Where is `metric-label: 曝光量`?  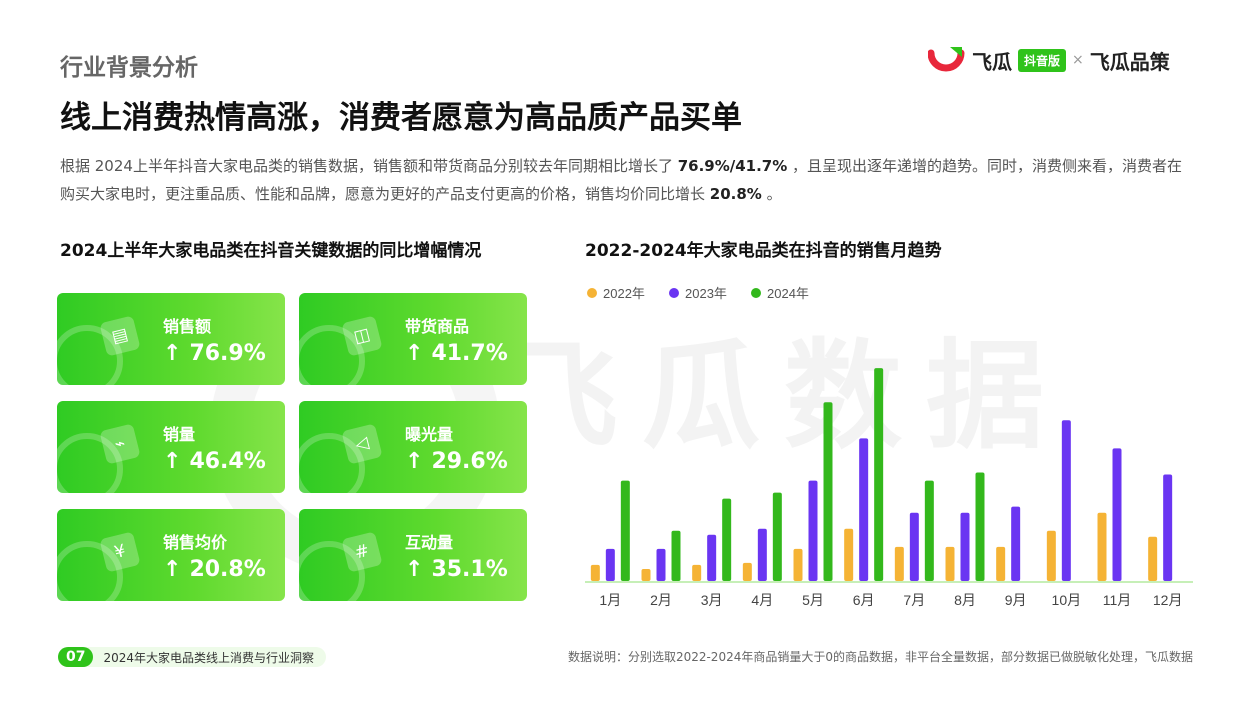 metric-label: 曝光量 is located at coordinates (429, 434).